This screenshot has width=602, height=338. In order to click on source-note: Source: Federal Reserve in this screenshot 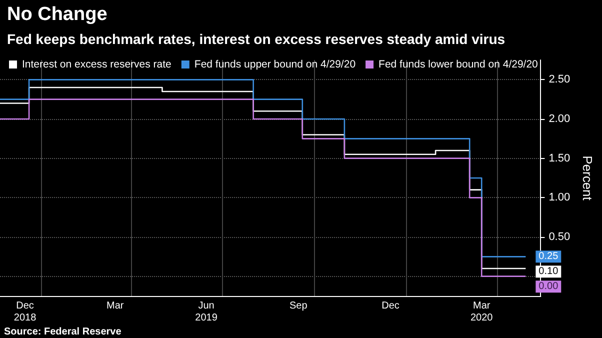, I will do `click(63, 332)`.